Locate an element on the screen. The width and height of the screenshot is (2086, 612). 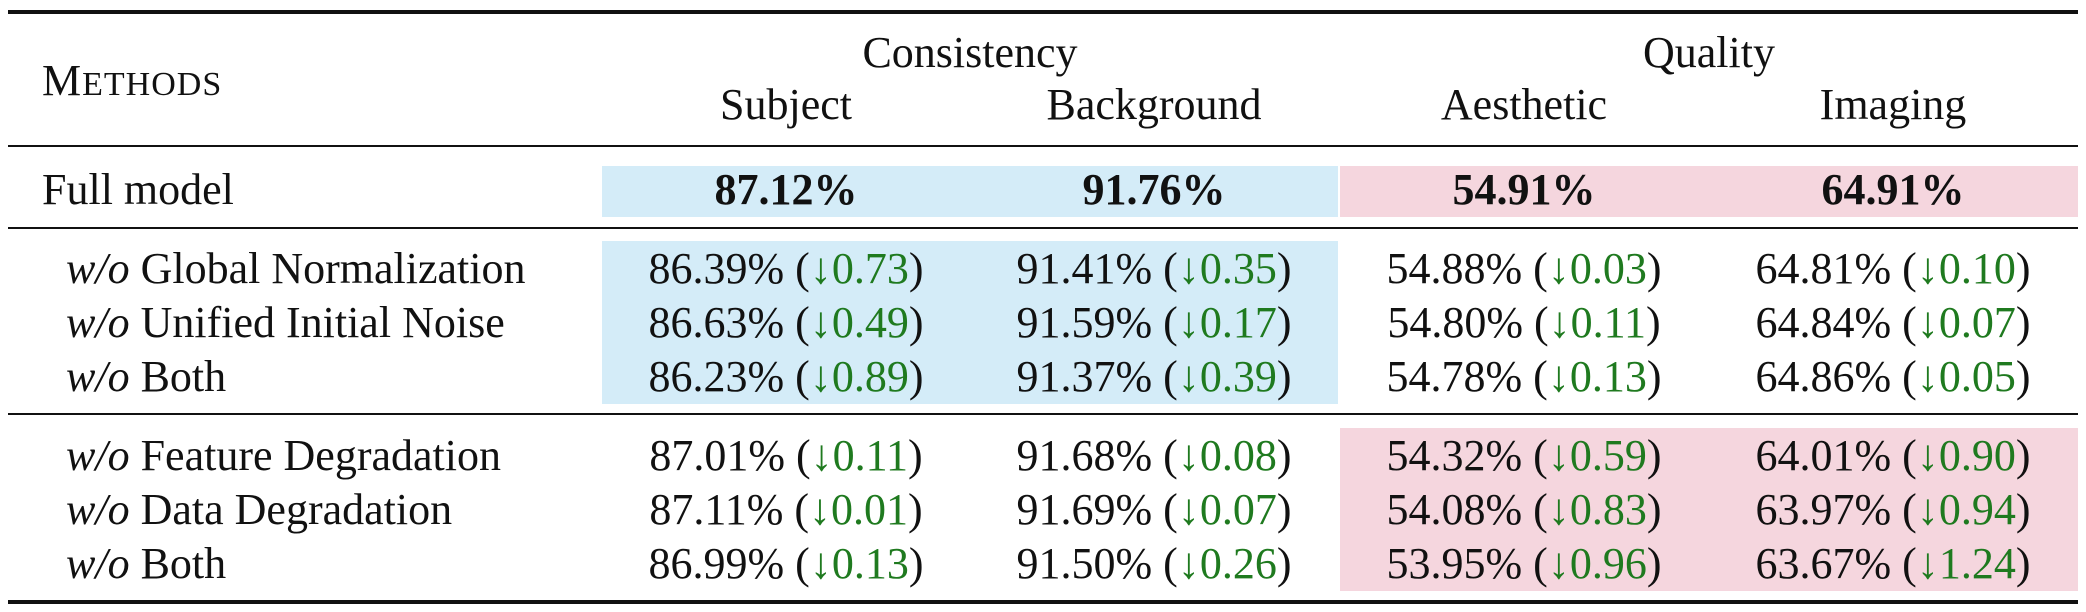
background-value: 91.68% (↓0.08) is located at coordinates (1154, 455).